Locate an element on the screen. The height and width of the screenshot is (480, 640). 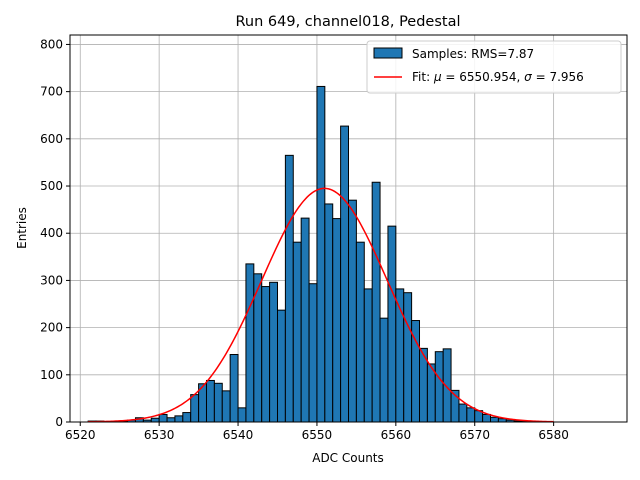
x-tick-label: 6530 is located at coordinates (159, 435).